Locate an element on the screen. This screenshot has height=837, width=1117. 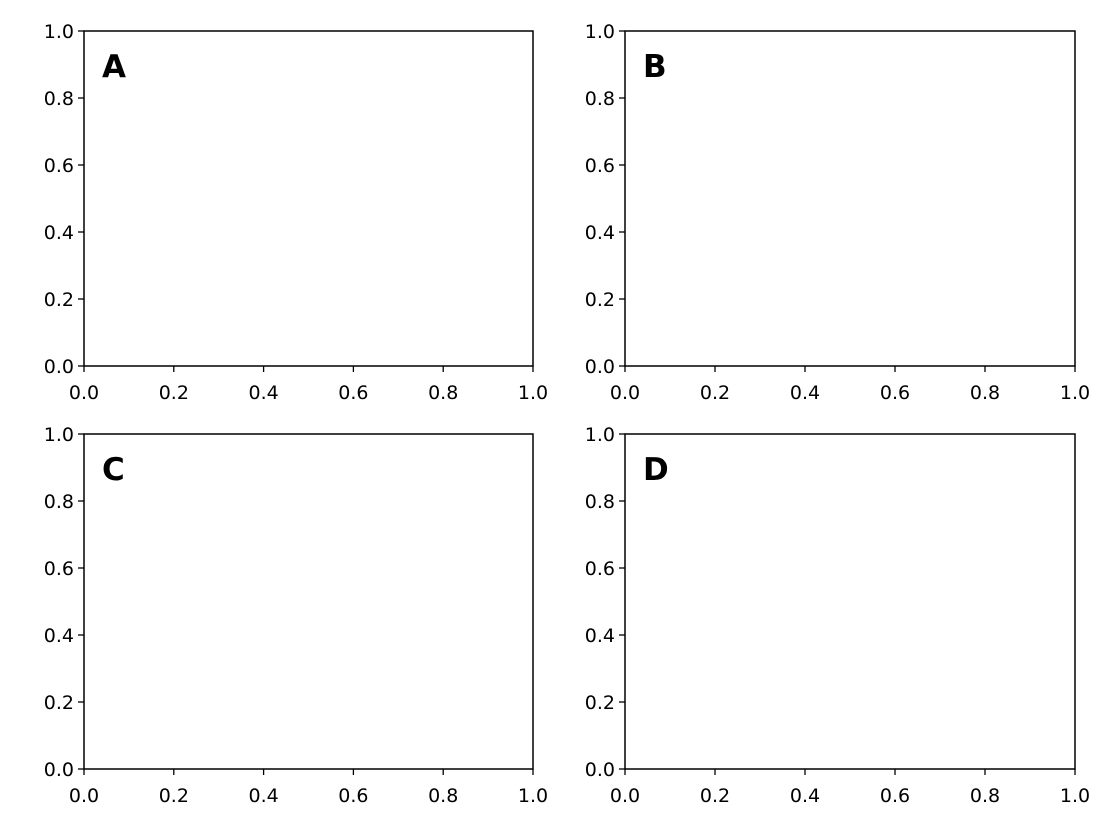
panel-label: B is located at coordinates (655, 67).